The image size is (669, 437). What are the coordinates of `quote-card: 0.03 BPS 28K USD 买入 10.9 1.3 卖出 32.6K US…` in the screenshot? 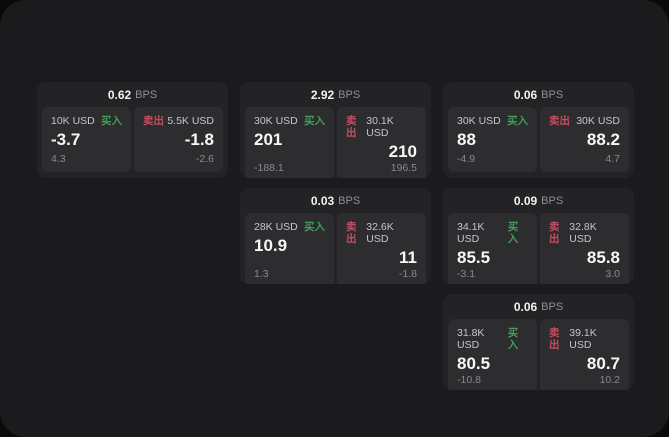 It's located at (335, 236).